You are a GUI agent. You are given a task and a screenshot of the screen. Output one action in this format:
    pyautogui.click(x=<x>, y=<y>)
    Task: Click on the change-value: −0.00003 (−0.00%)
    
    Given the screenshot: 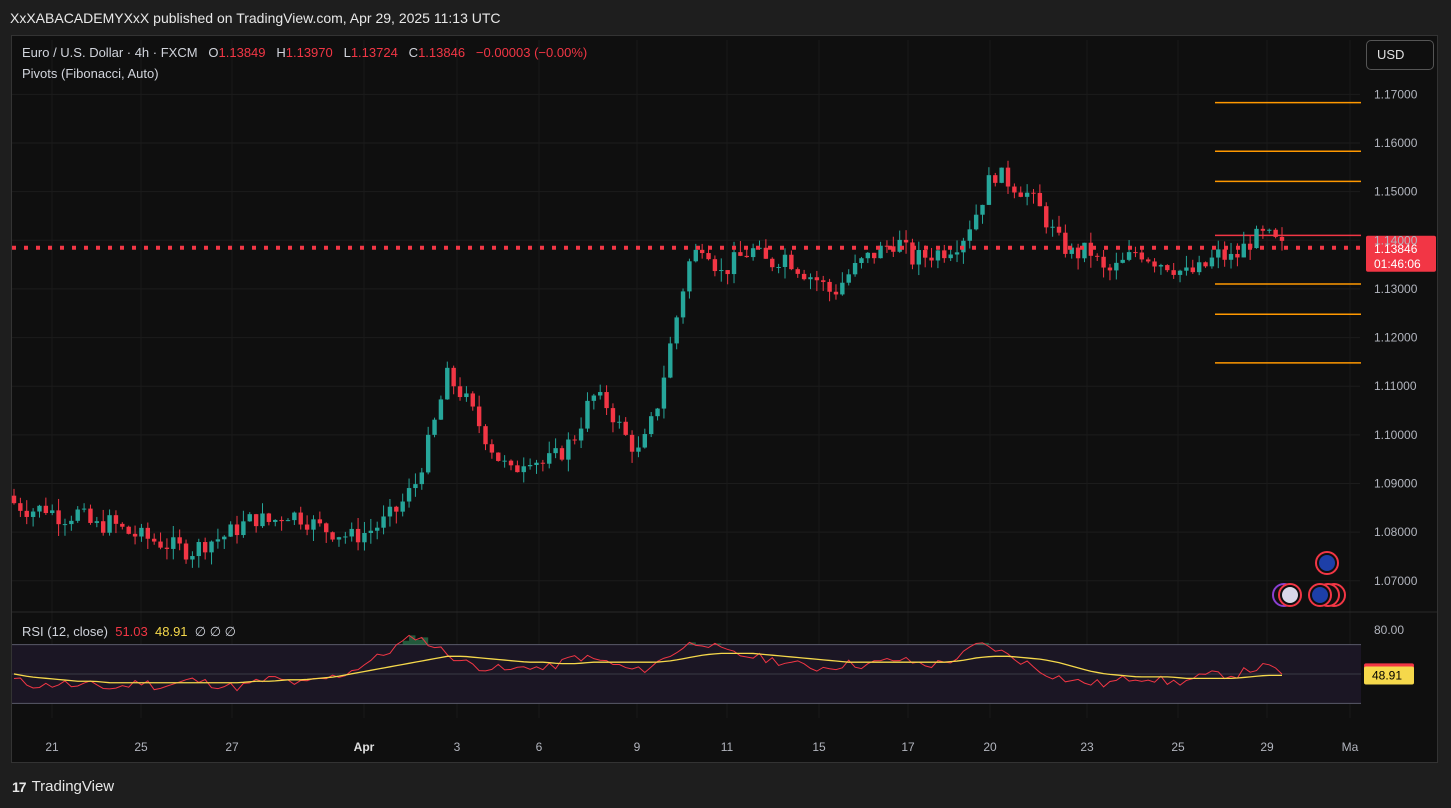 What is the action you would take?
    pyautogui.click(x=531, y=52)
    